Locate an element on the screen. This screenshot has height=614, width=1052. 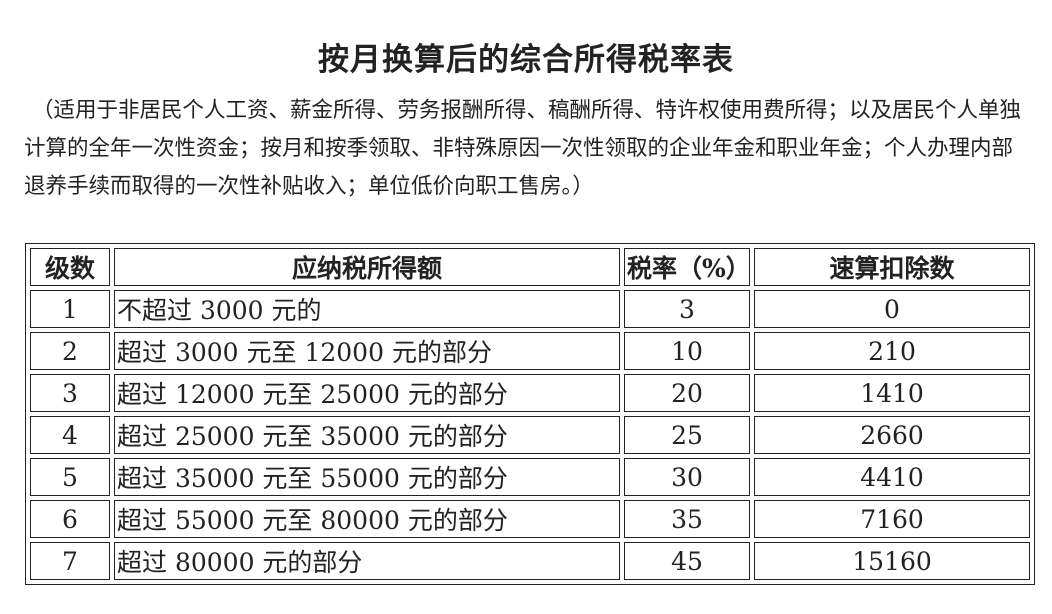
cell-tax-rate: 45 is located at coordinates (687, 561).